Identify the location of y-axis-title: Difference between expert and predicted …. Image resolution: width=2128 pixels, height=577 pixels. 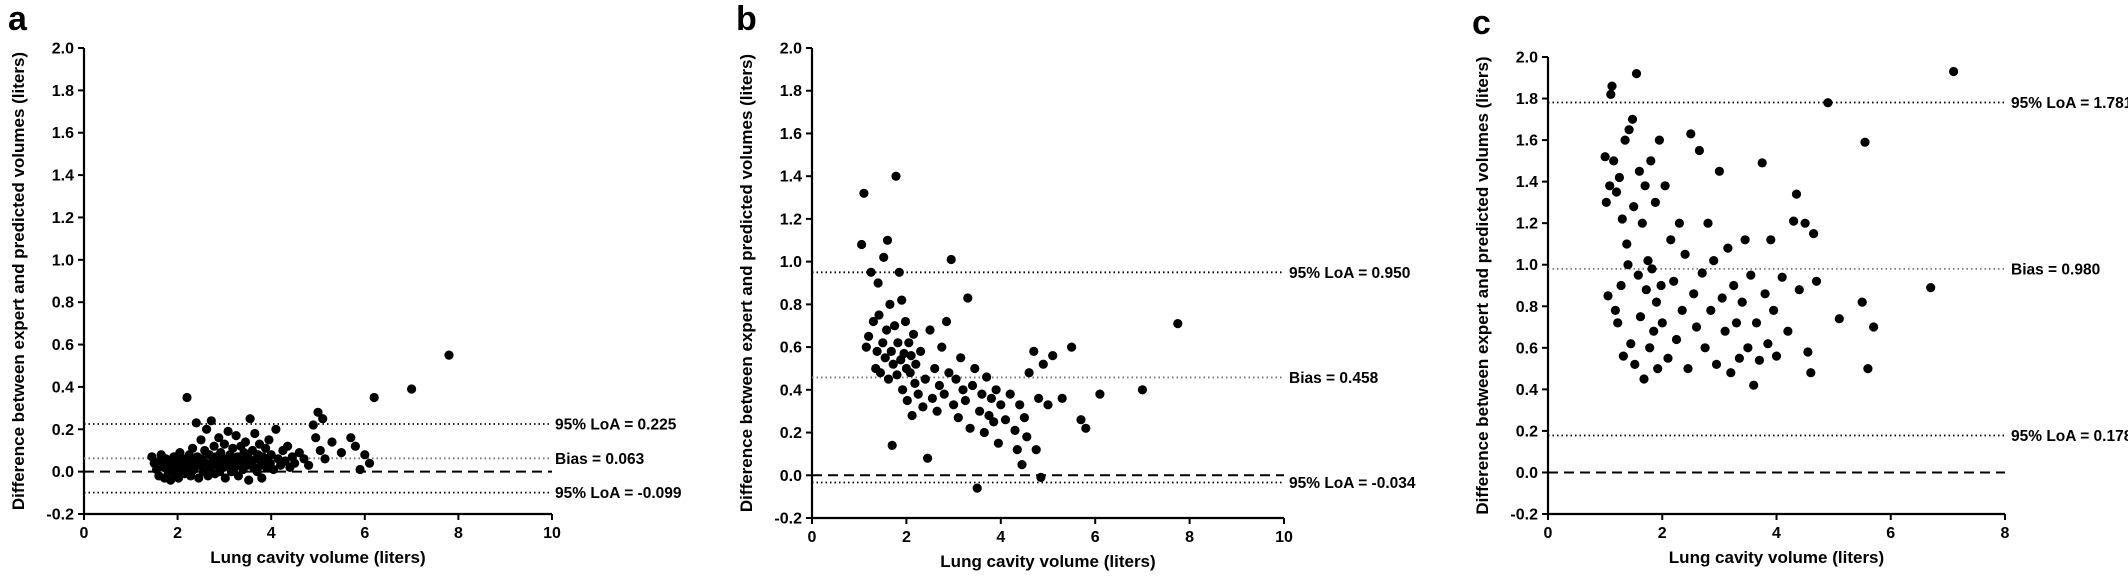
(18, 281).